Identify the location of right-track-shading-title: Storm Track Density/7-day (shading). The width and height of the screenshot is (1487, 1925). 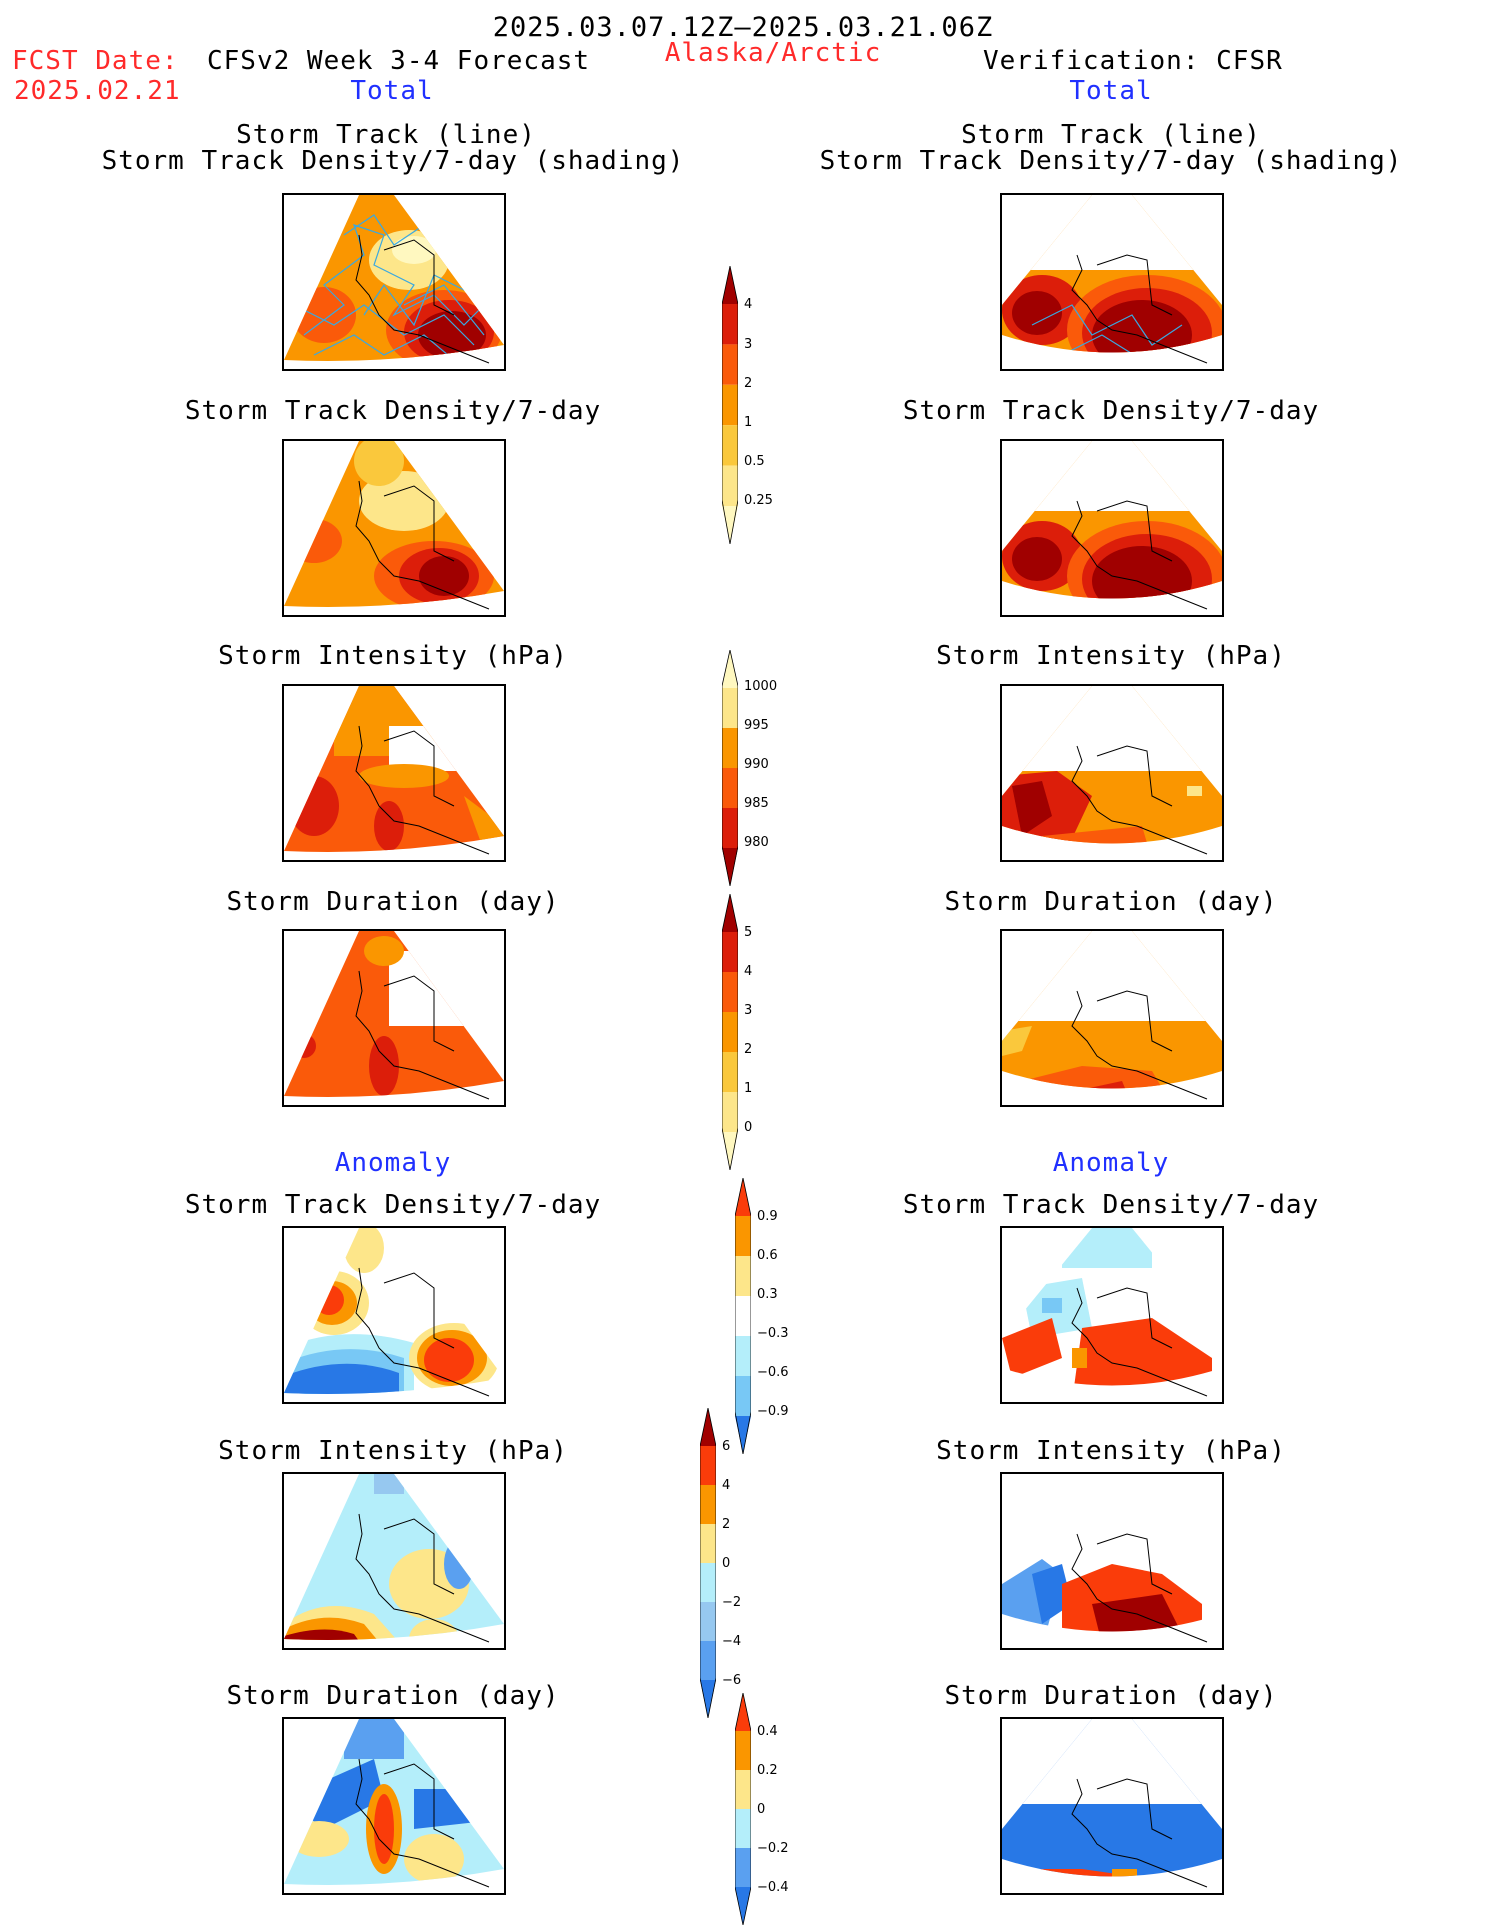
(1111, 161).